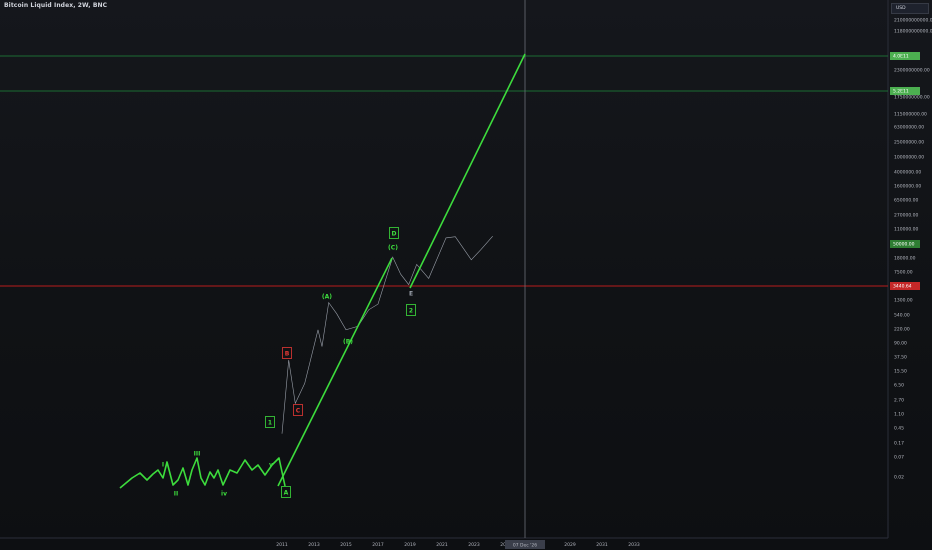  What do you see at coordinates (906, 230) in the screenshot?
I see `price-tick-label: 110000.00` at bounding box center [906, 230].